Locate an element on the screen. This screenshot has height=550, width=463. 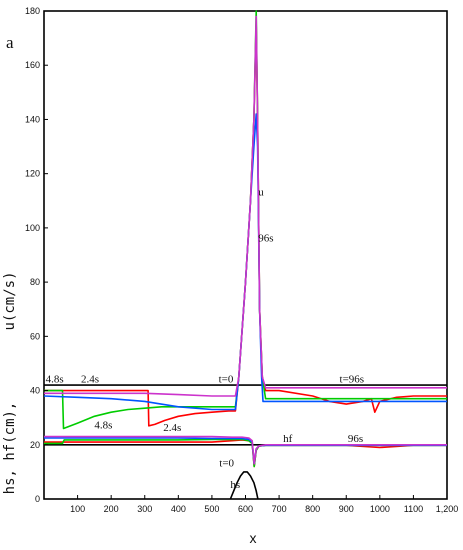
x-tick-label-4: 500 is located at coordinates (211, 509).